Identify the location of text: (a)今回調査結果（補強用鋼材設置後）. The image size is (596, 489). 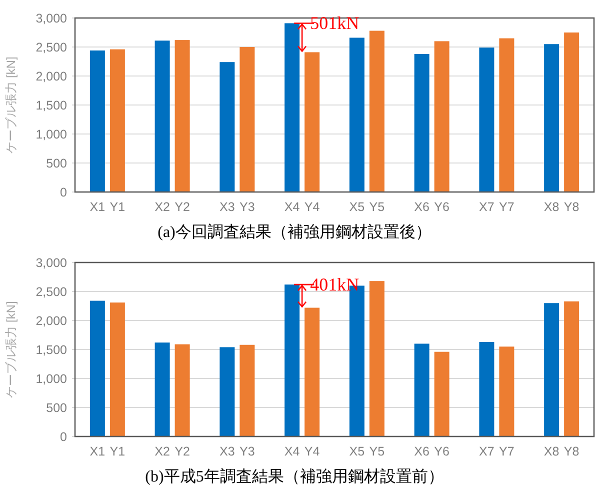
(295, 232).